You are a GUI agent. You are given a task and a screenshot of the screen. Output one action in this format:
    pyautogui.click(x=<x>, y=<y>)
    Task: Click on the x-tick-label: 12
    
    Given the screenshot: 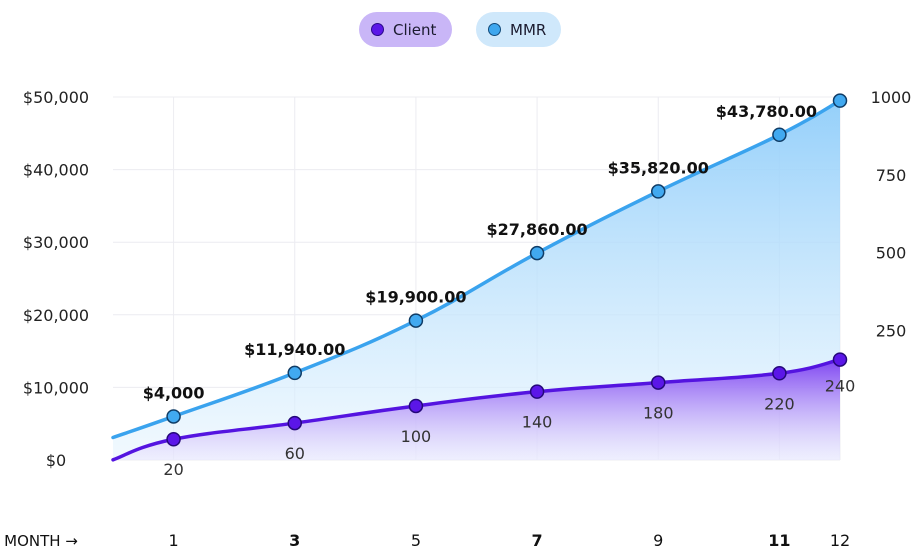 What is the action you would take?
    pyautogui.click(x=840, y=540)
    